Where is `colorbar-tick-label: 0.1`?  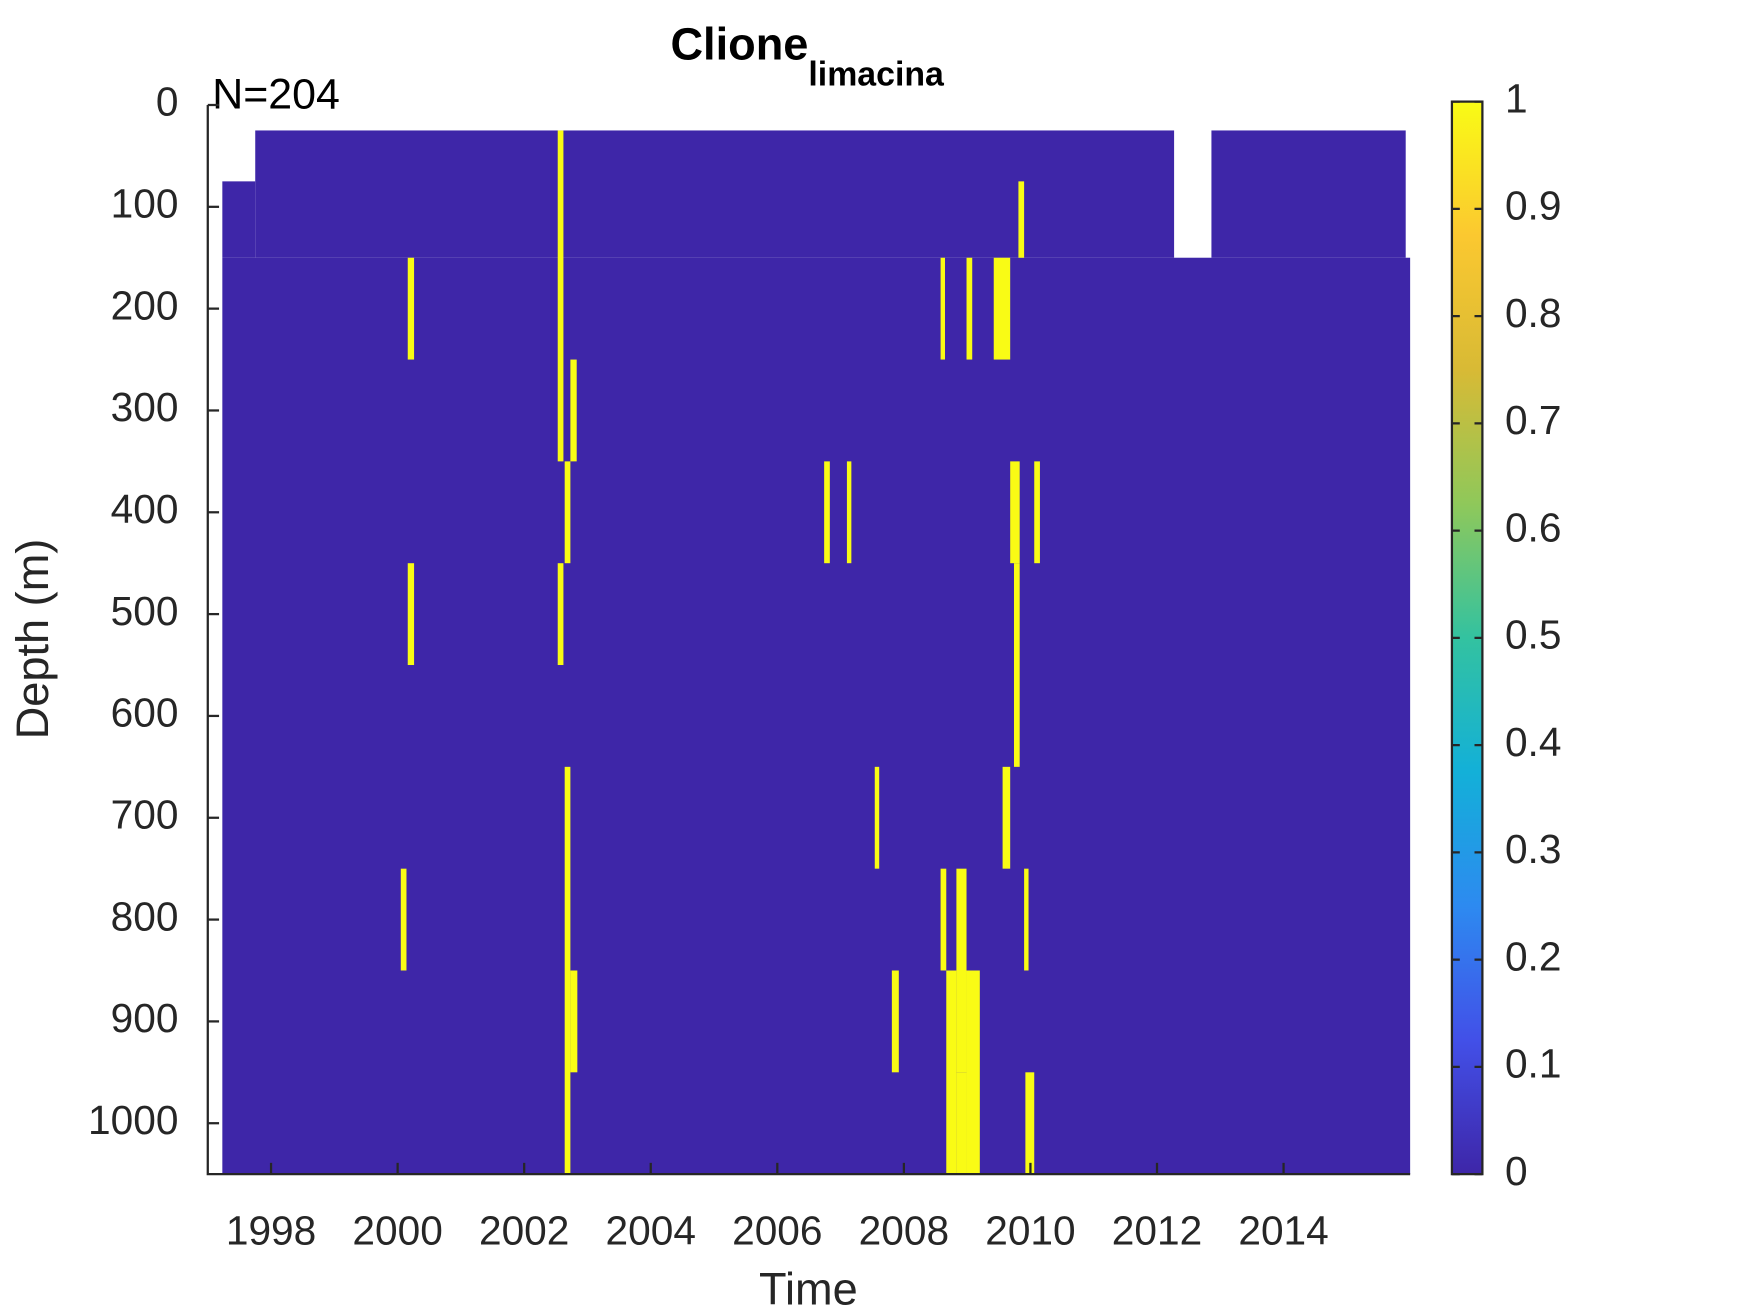 colorbar-tick-label: 0.1 is located at coordinates (1533, 1064).